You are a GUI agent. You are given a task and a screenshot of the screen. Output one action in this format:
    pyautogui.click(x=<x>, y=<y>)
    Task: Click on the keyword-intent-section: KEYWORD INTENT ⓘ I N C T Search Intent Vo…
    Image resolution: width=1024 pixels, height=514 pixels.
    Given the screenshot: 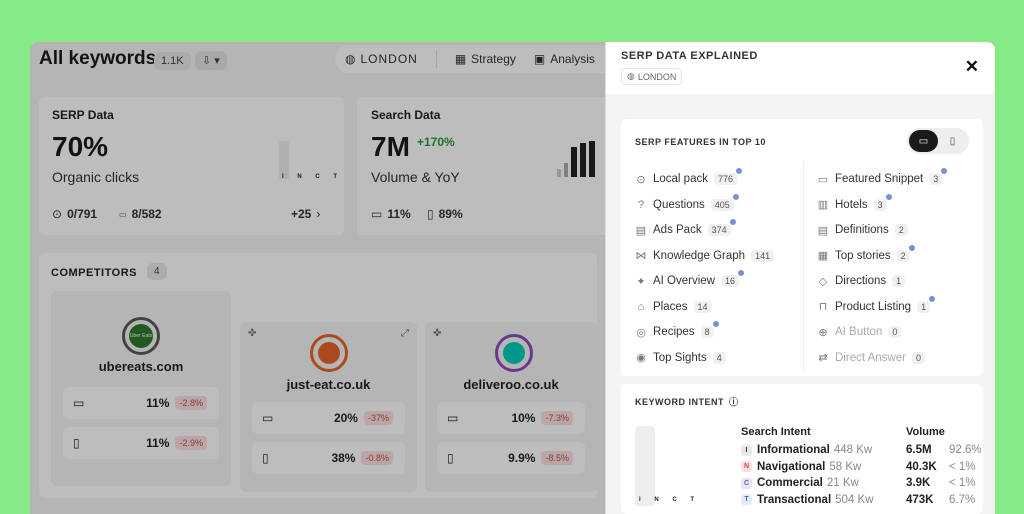 What is the action you would take?
    pyautogui.click(x=802, y=449)
    